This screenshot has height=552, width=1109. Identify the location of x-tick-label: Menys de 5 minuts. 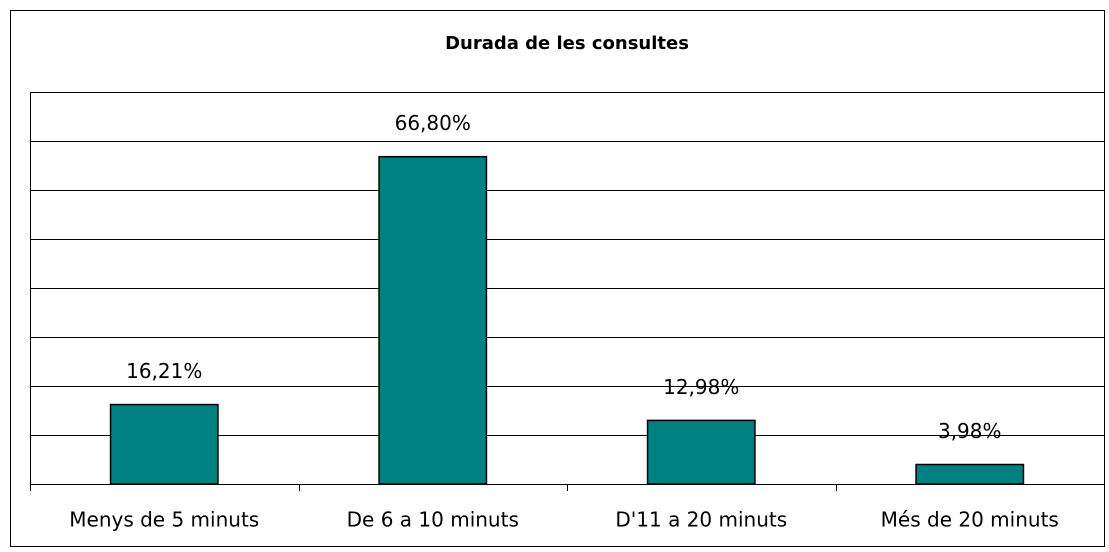
(164, 520).